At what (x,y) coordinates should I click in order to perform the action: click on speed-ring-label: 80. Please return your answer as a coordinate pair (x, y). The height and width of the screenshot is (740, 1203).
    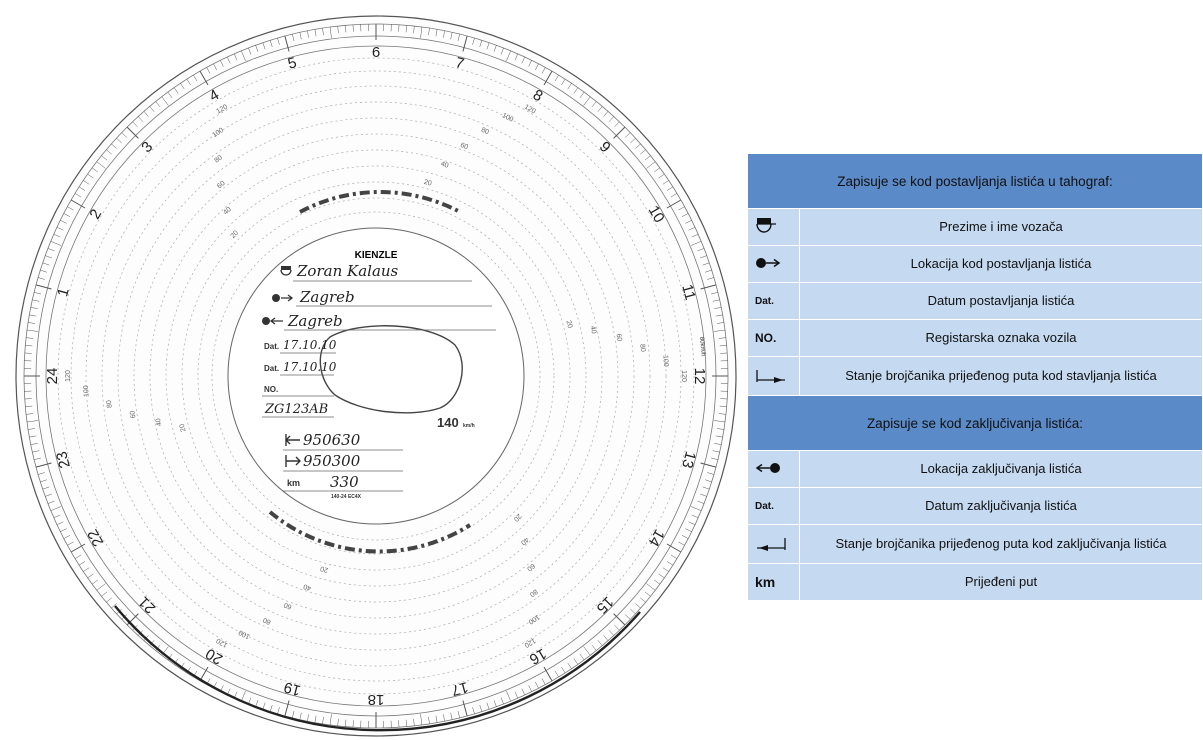
    Looking at the image, I should click on (110, 404).